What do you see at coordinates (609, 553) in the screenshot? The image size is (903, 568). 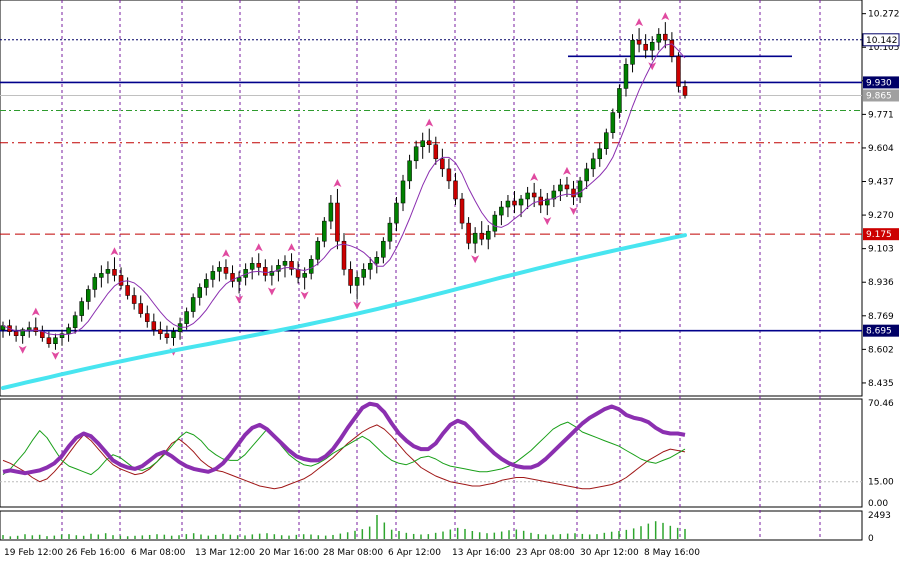 I see `x-axis-tick-label: 30 Apr 12:00` at bounding box center [609, 553].